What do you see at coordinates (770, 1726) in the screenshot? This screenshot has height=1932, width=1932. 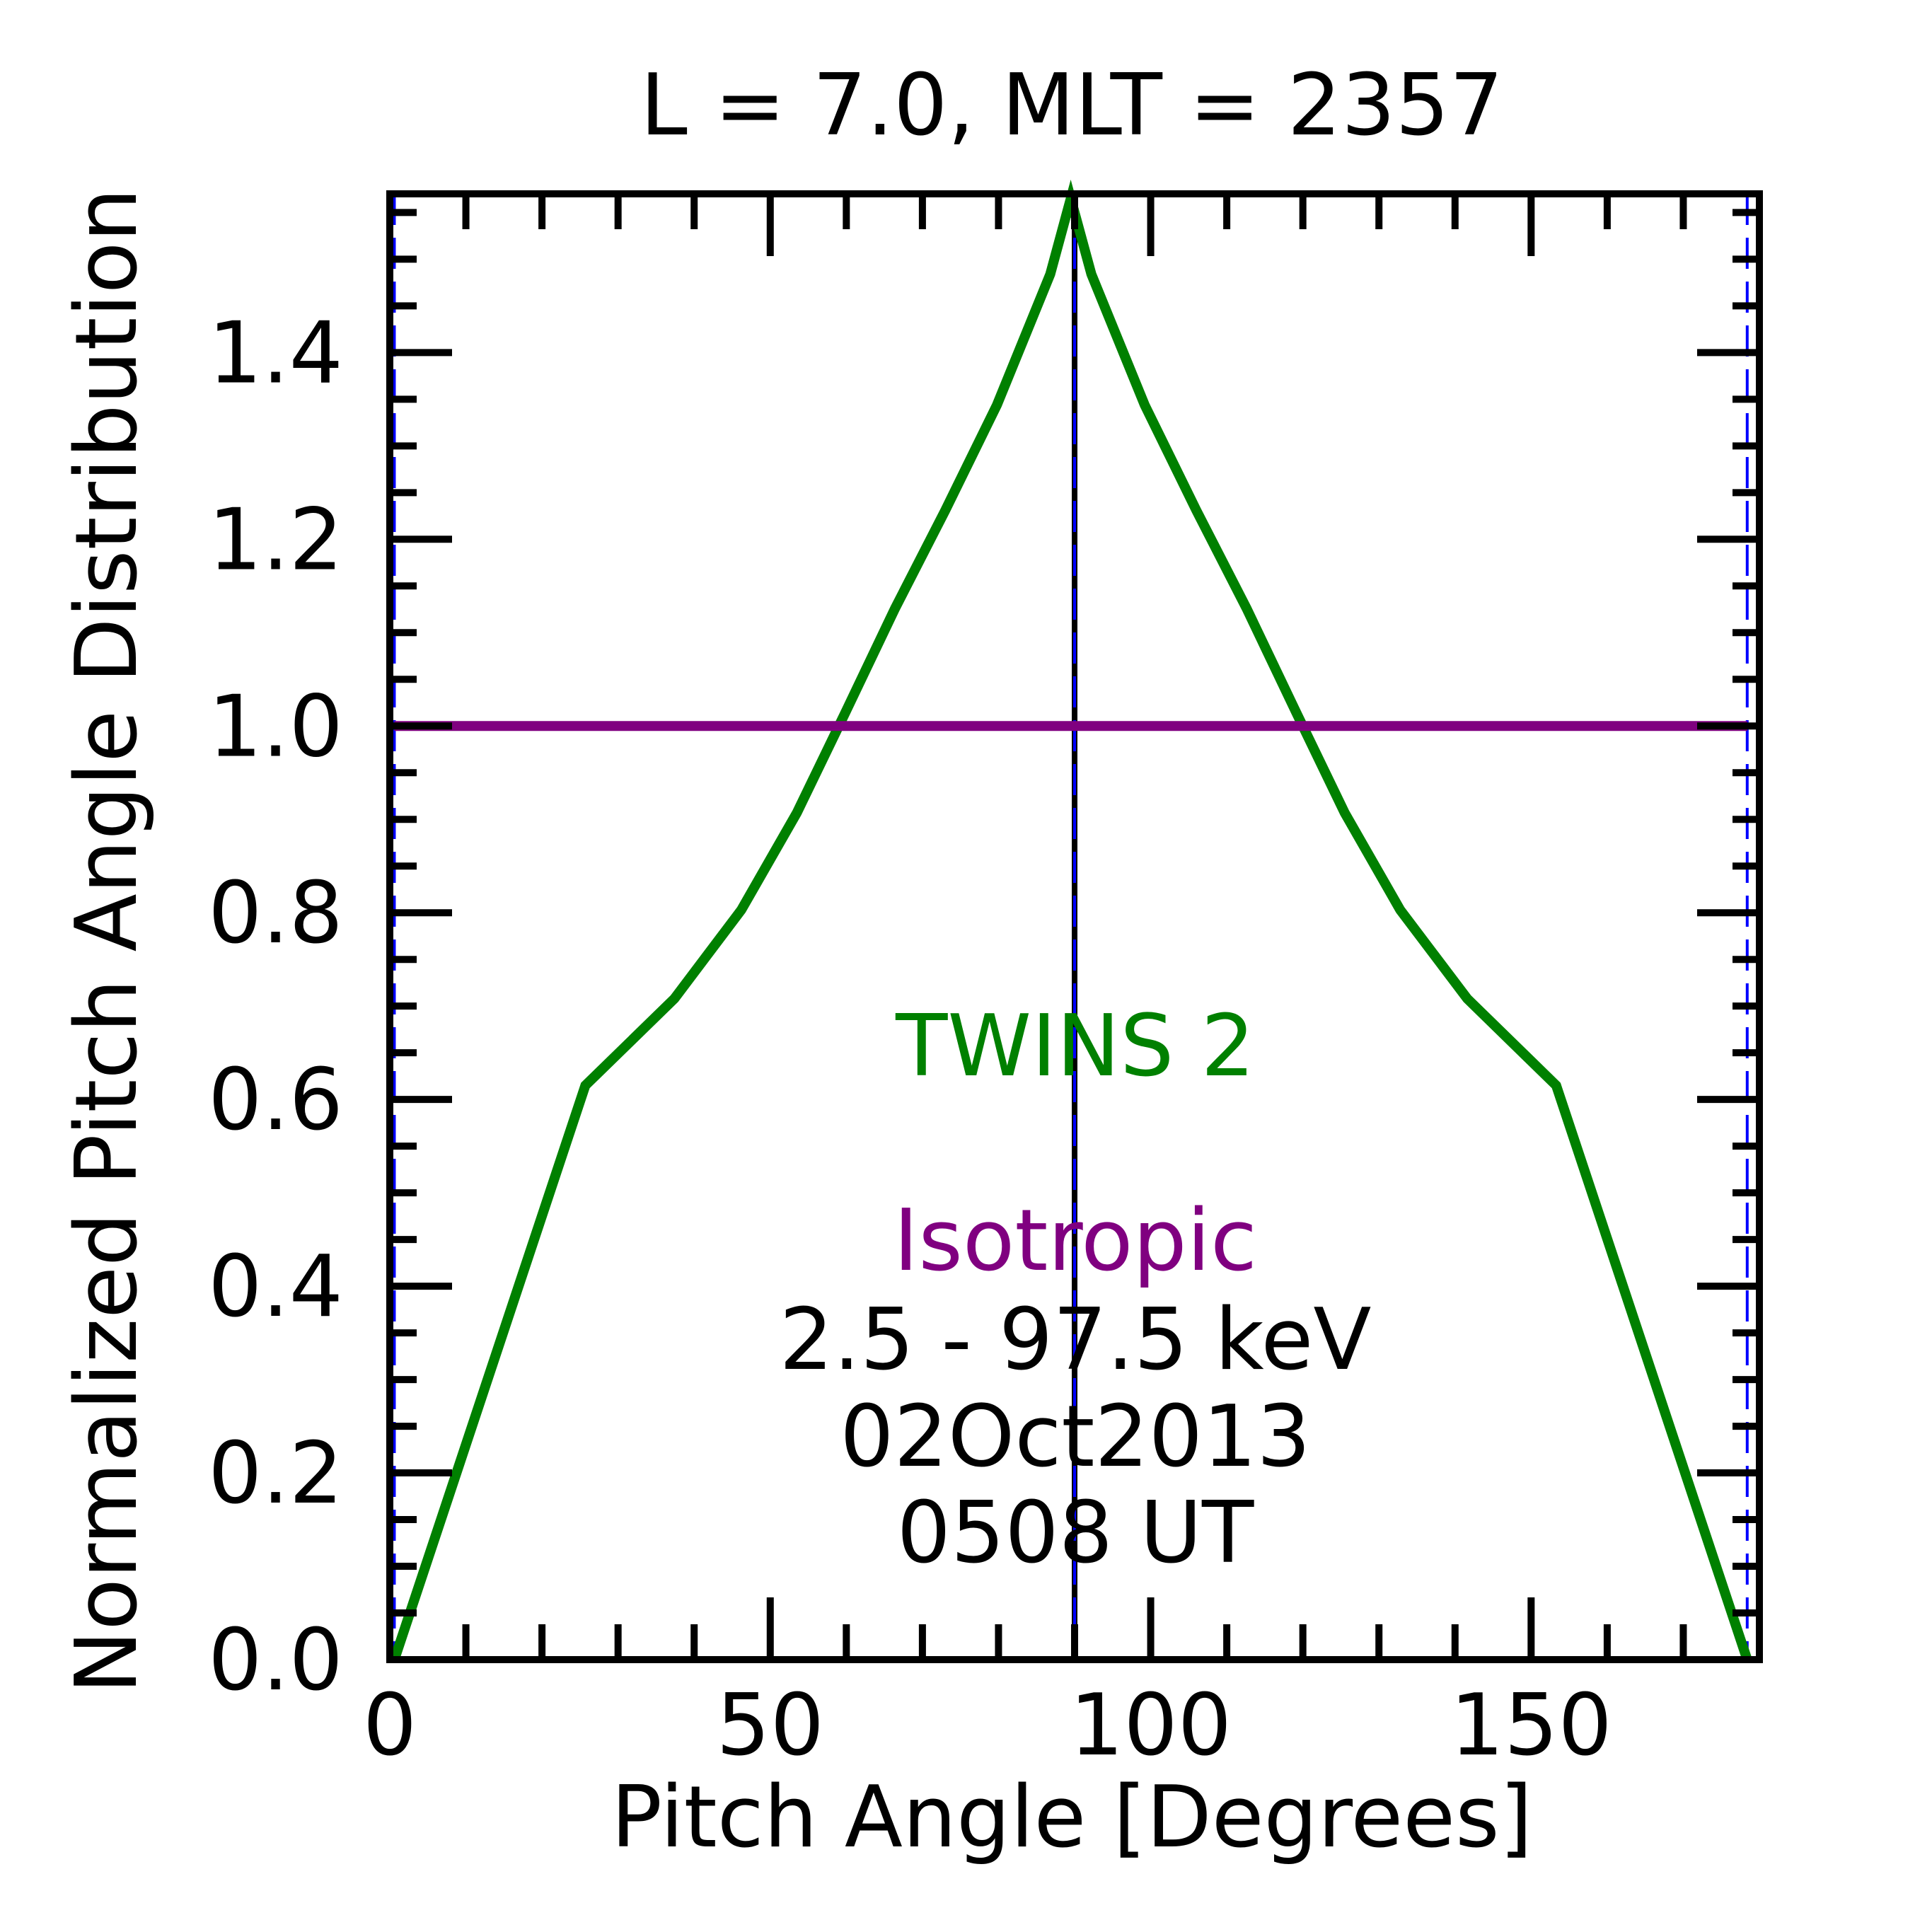 I see `x-tick-label-50: 50` at bounding box center [770, 1726].